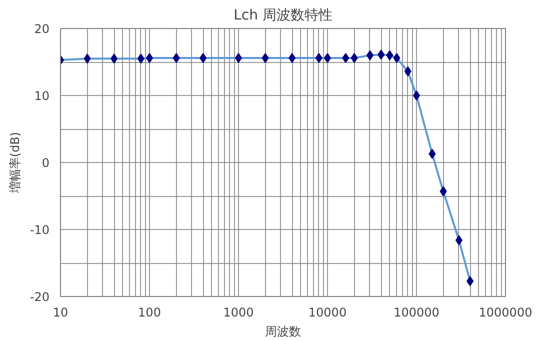 This screenshot has height=341, width=540. I want to click on x-tick-label: 100000, so click(417, 313).